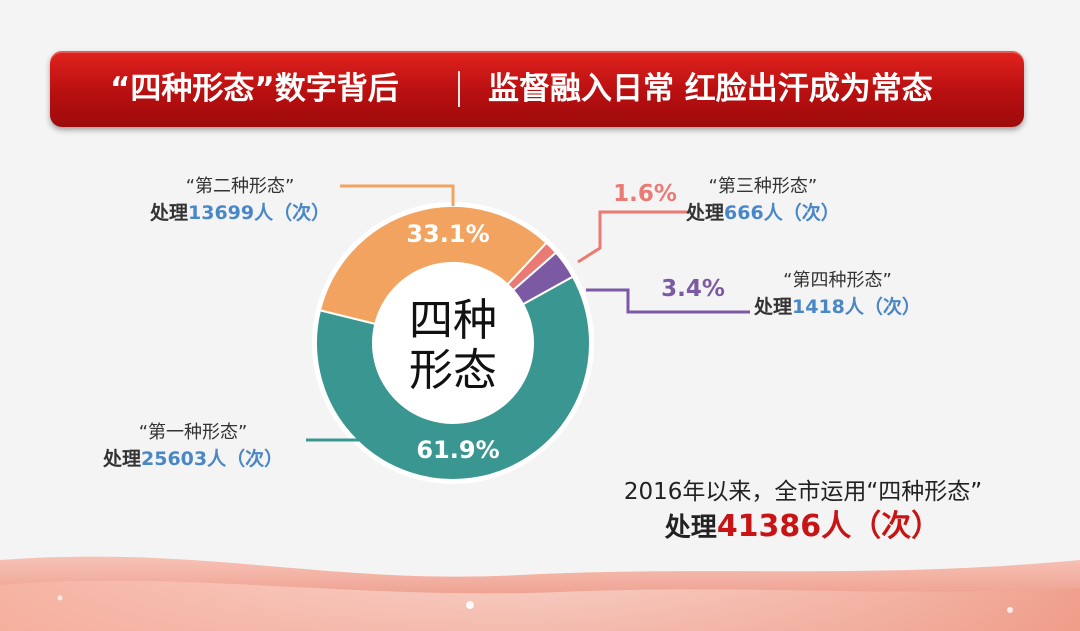  Describe the element at coordinates (193, 432) in the screenshot. I see `legend-first-name: “第一种形态”` at that location.